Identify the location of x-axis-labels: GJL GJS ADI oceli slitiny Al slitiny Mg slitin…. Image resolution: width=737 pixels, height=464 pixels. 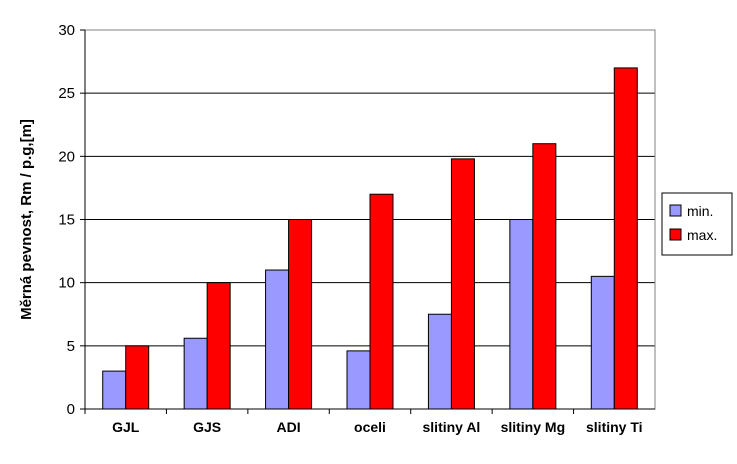
(363, 422).